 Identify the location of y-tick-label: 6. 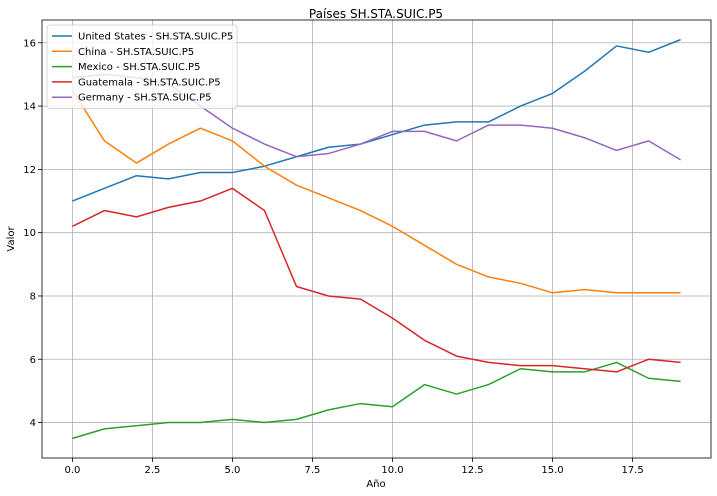
(33, 360).